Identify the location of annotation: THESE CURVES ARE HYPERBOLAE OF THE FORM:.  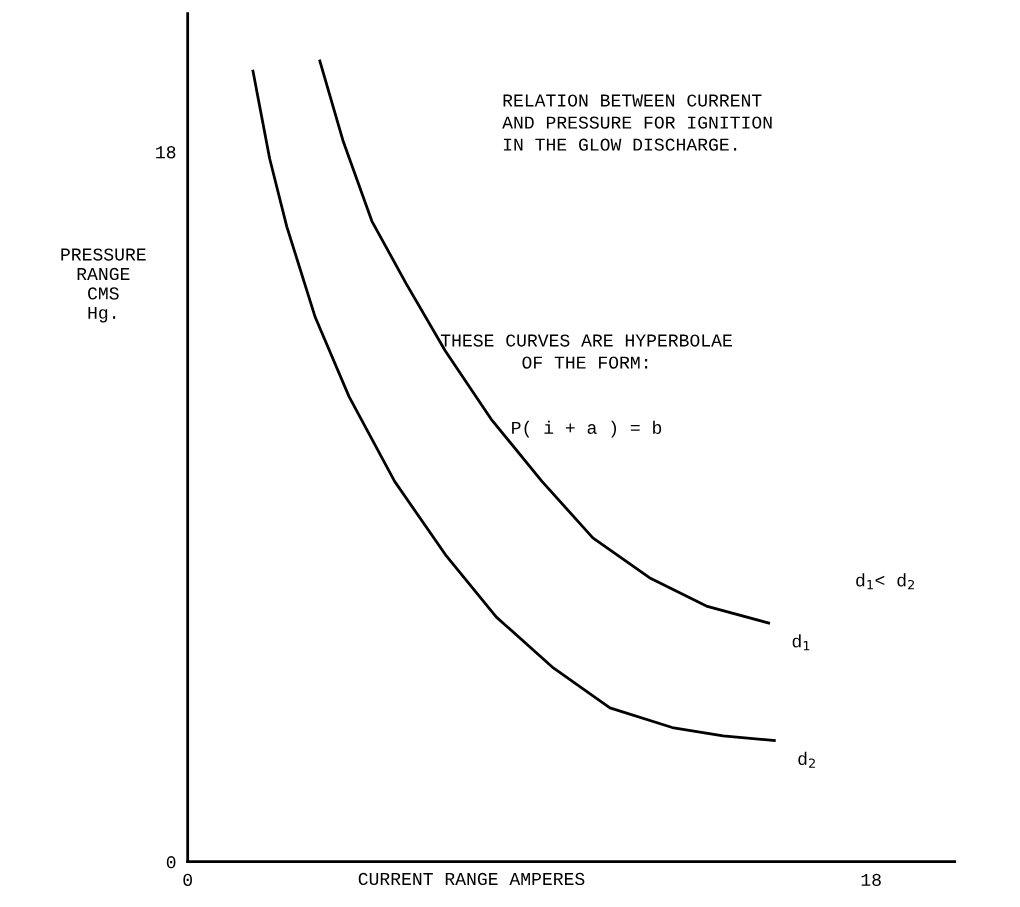
(586, 351).